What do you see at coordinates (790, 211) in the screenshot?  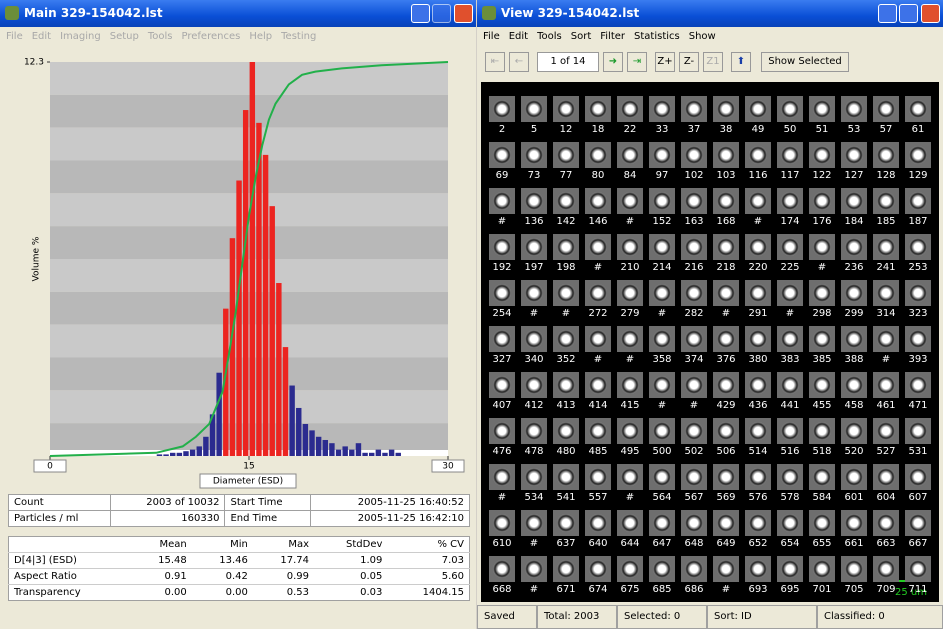 I see `particle-cell: 174` at bounding box center [790, 211].